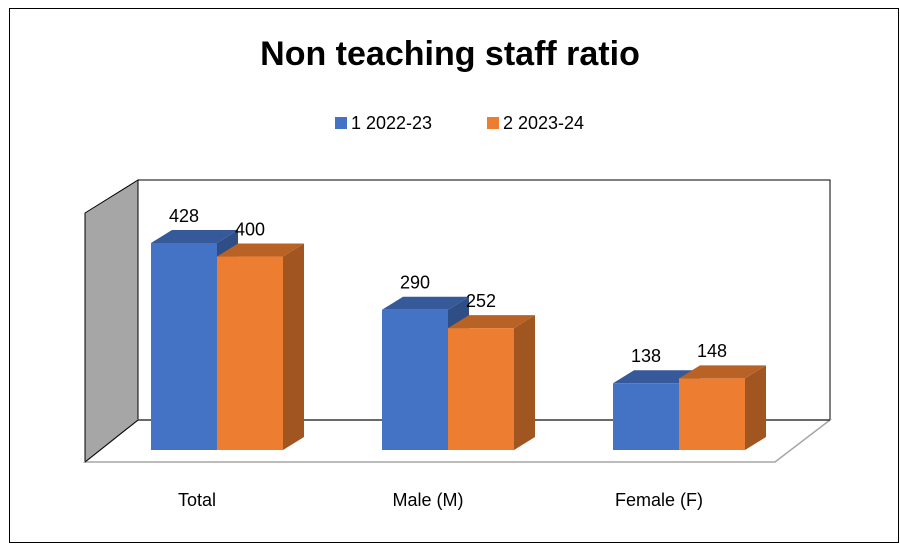  Describe the element at coordinates (197, 500) in the screenshot. I see `x-tick-label: Total` at that location.